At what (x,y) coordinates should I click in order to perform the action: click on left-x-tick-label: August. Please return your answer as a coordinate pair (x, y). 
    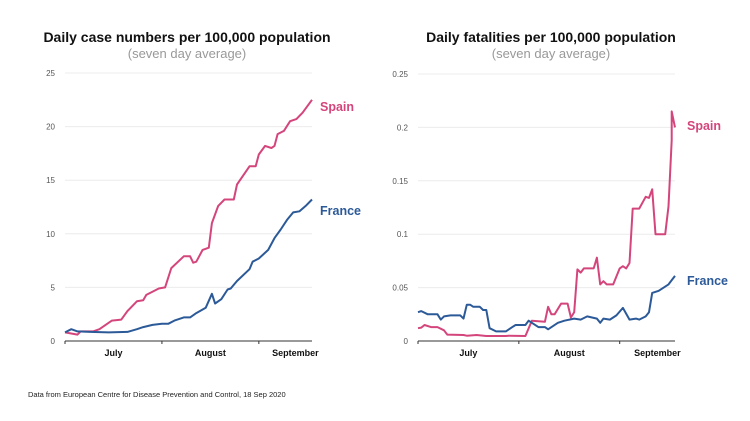
    Looking at the image, I should click on (210, 353).